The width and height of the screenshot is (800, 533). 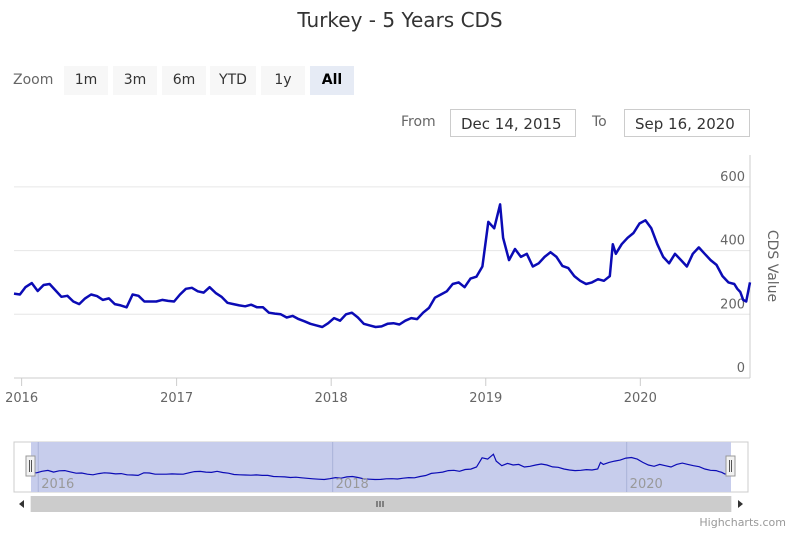 I want to click on zoom-button-1m: 1m, so click(x=86, y=80).